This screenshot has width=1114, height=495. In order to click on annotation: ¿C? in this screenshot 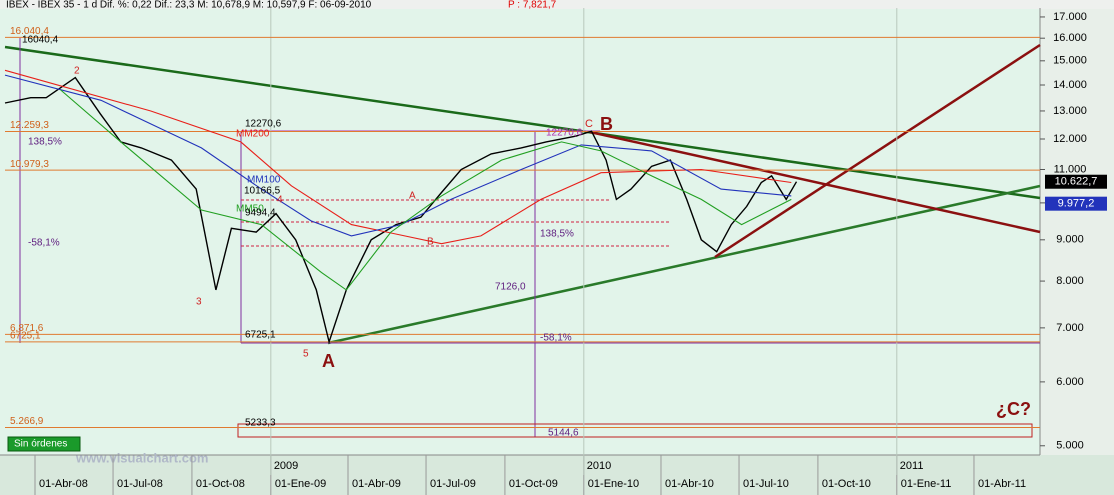, I will do `click(1013, 409)`.